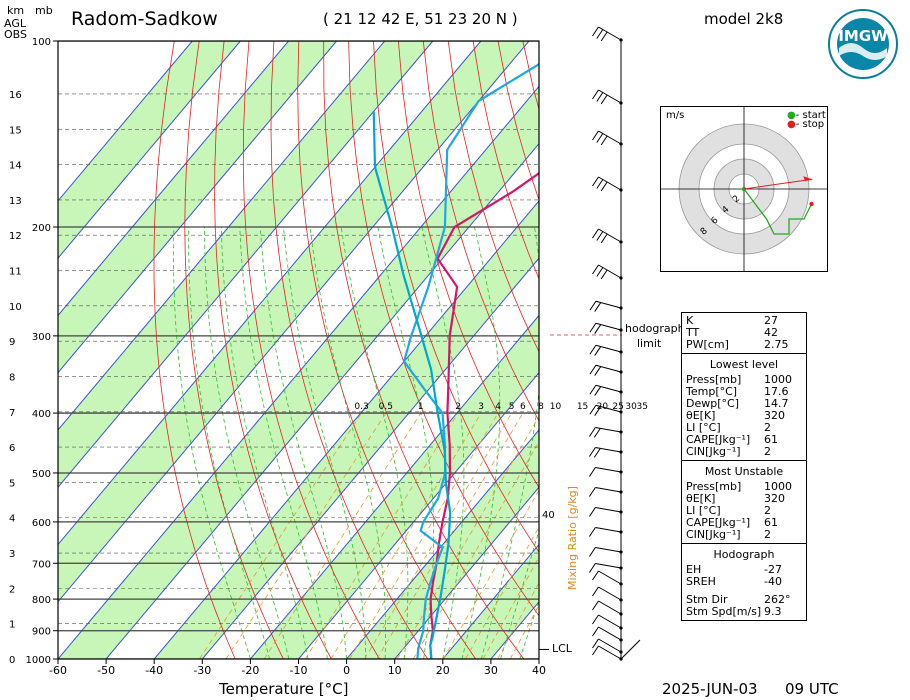  What do you see at coordinates (712, 391) in the screenshot?
I see `lowest-index-key: Temp[°C]` at bounding box center [712, 391].